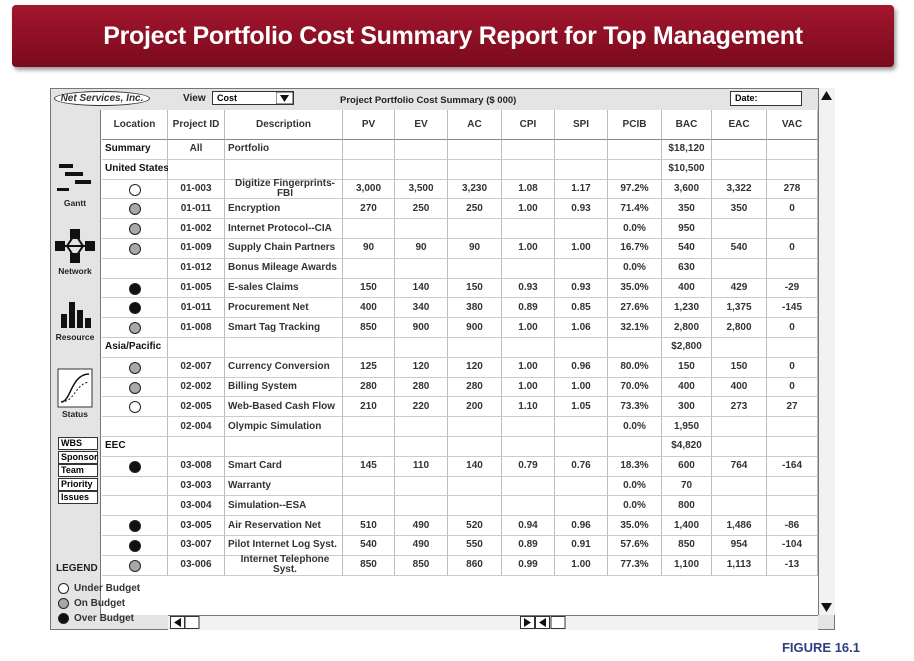  I want to click on view-dropdown: Cost, so click(253, 98).